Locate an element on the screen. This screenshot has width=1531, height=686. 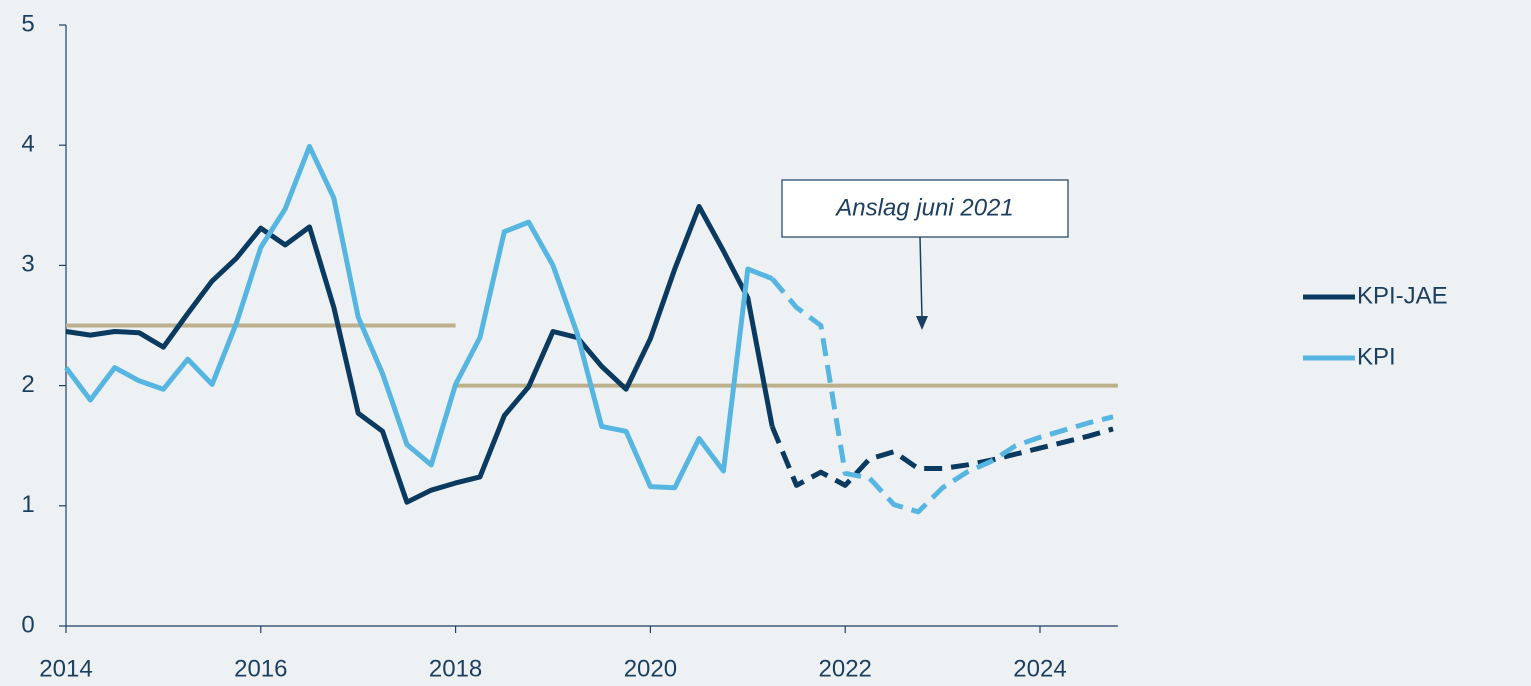
y-tick-label: 3 is located at coordinates (27, 264).